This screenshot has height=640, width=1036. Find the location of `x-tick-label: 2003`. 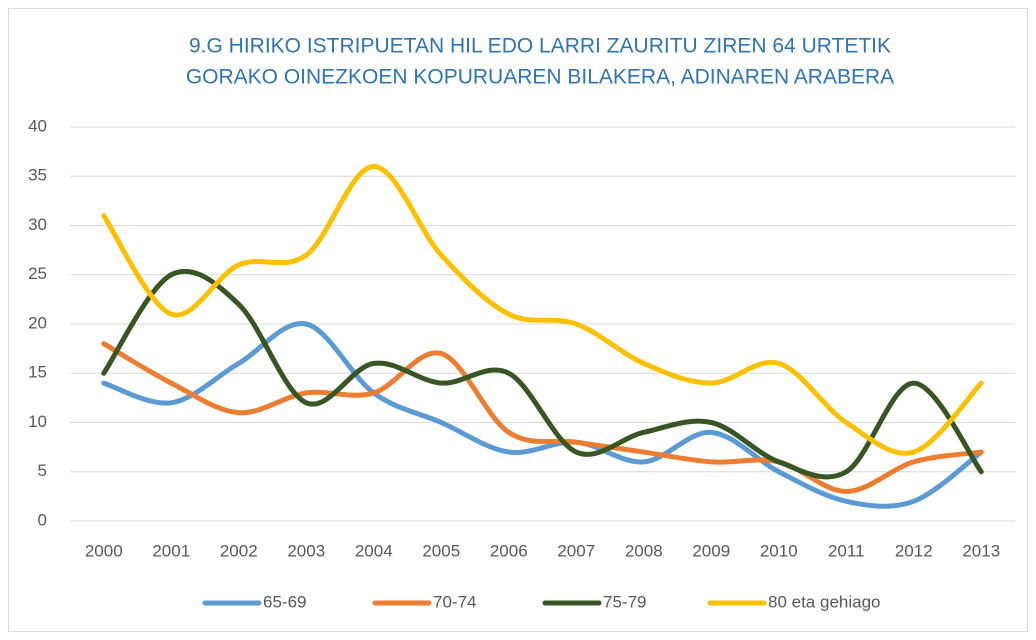

x-tick-label: 2003 is located at coordinates (306, 550).